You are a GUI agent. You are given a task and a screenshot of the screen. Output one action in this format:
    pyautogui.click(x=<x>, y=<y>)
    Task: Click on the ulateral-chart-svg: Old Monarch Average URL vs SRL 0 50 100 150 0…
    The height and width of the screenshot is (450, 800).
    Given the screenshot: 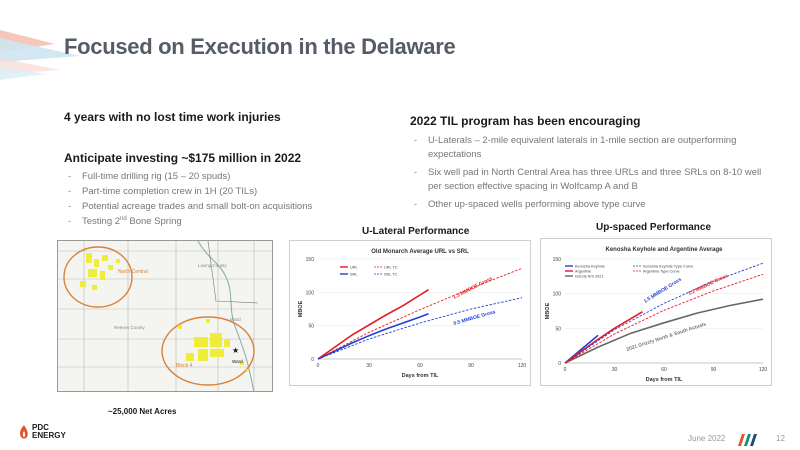 What is the action you would take?
    pyautogui.click(x=412, y=314)
    